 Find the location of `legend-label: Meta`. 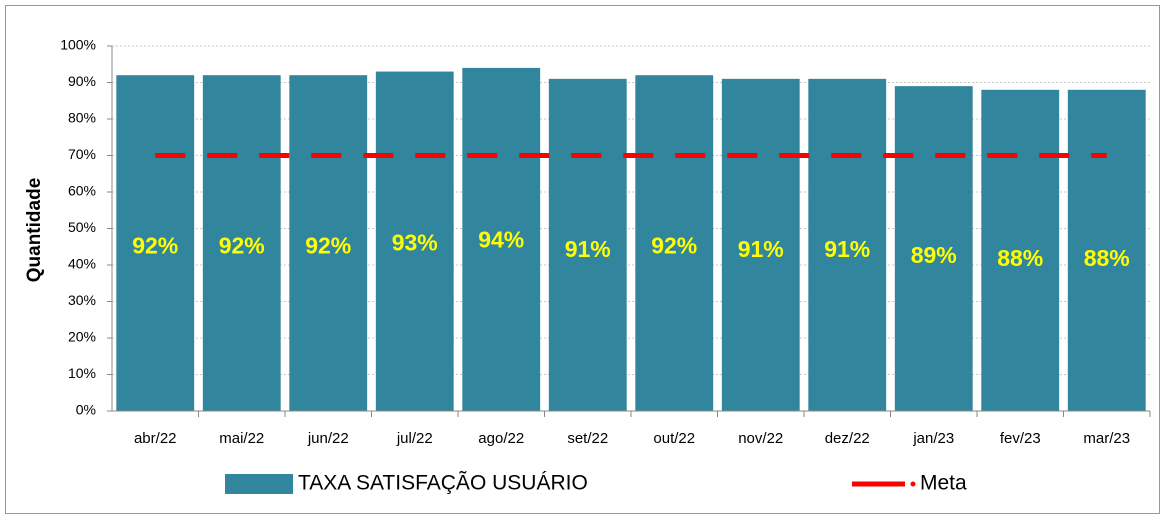

legend-label: Meta is located at coordinates (943, 483).